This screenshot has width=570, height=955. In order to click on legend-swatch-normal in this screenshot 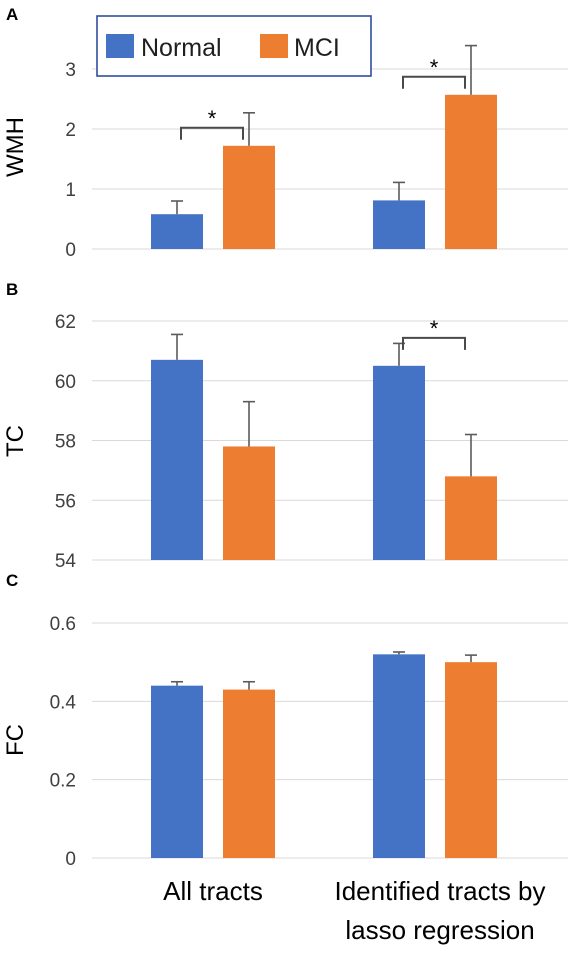, I will do `click(120, 46)`.